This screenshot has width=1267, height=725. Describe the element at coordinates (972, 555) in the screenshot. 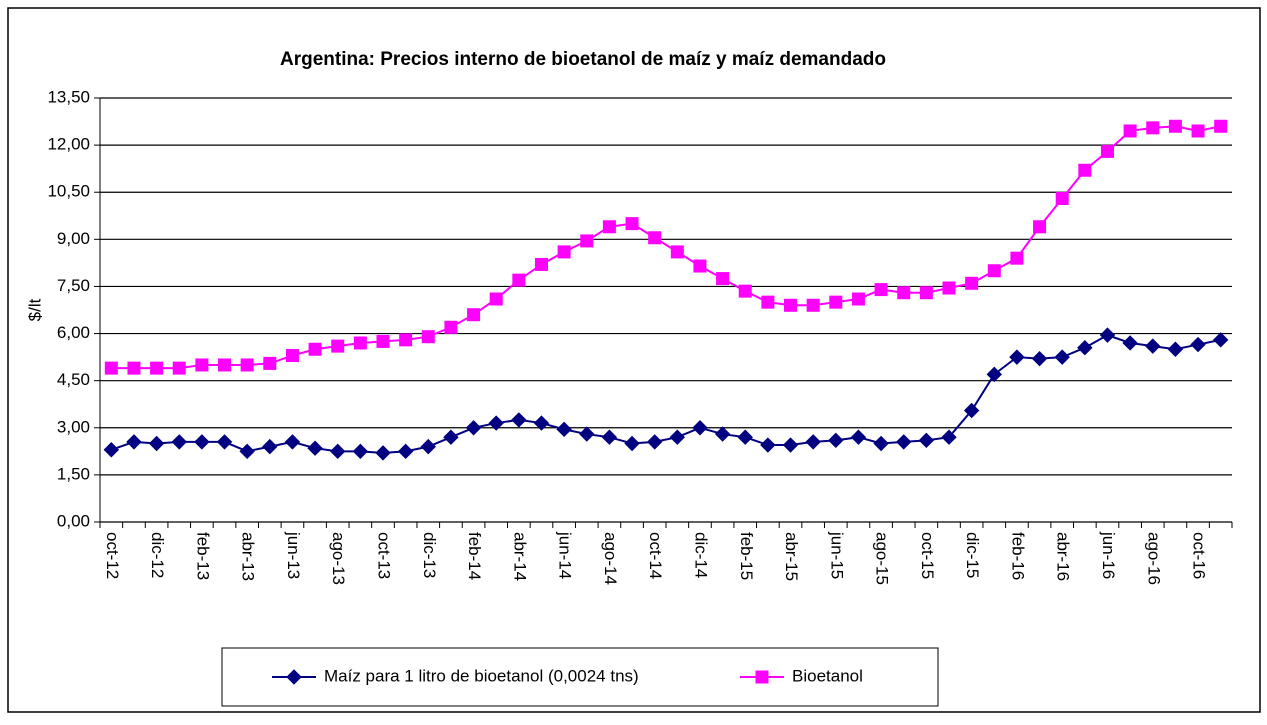

I see `x-tick-label: dic-15` at that location.